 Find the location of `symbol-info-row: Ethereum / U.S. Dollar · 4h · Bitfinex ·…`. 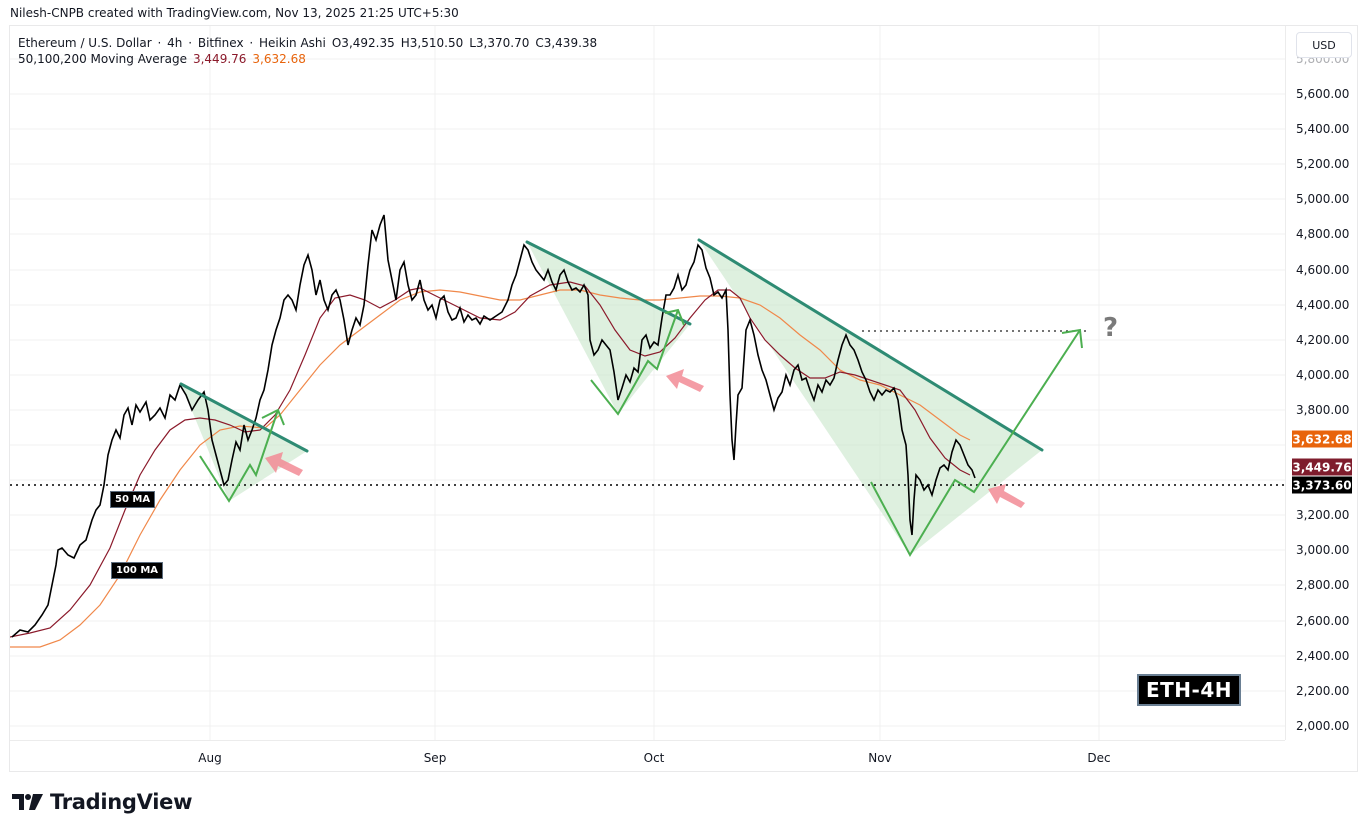

symbol-info-row: Ethereum / U.S. Dollar · 4h · Bitfinex ·… is located at coordinates (310, 43).